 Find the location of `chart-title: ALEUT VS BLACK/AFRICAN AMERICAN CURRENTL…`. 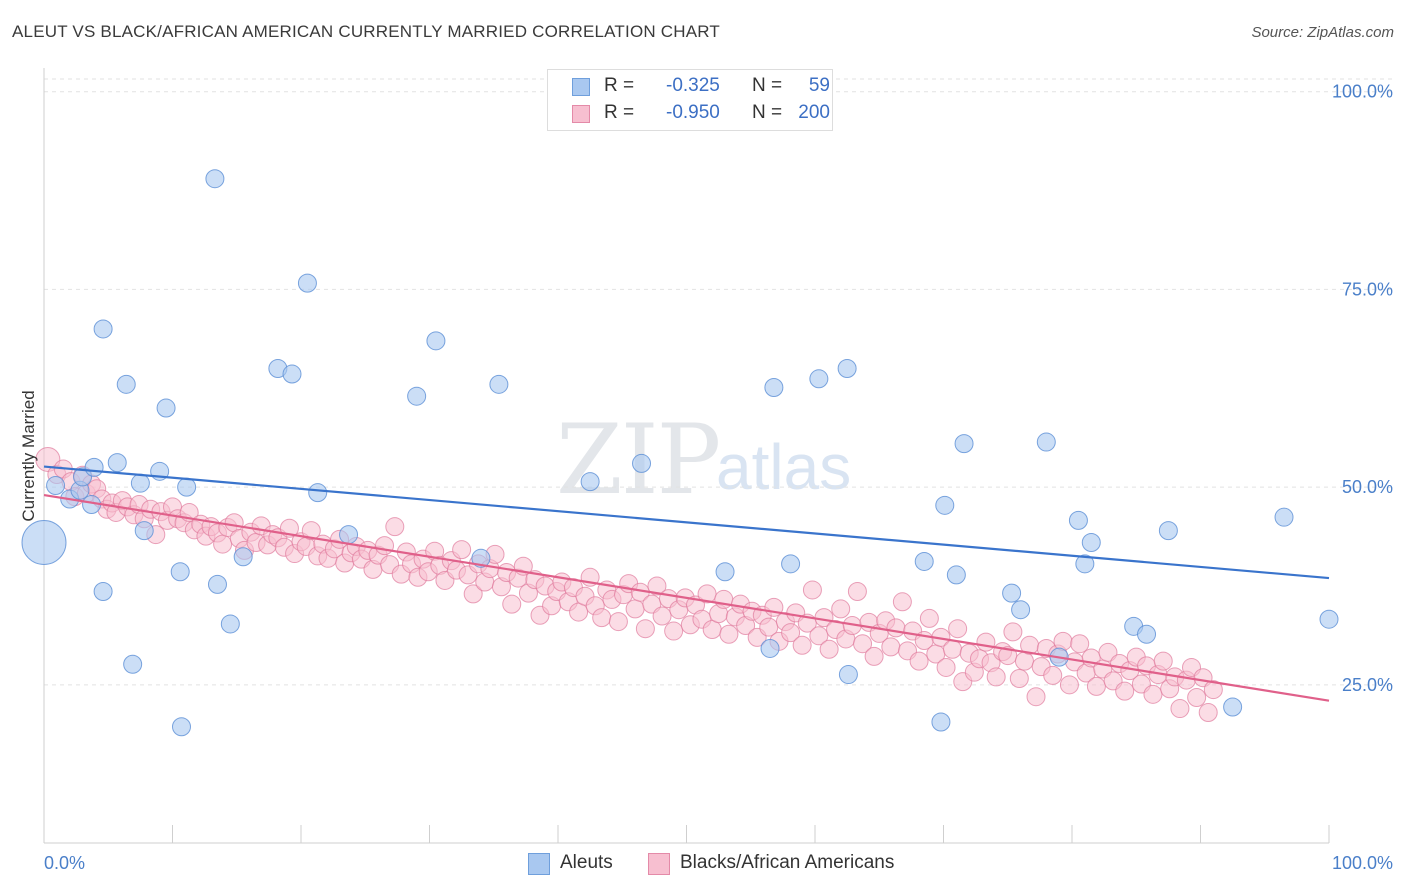

chart-title: ALEUT VS BLACK/AFRICAN AMERICAN CURRENTL… is located at coordinates (366, 31).